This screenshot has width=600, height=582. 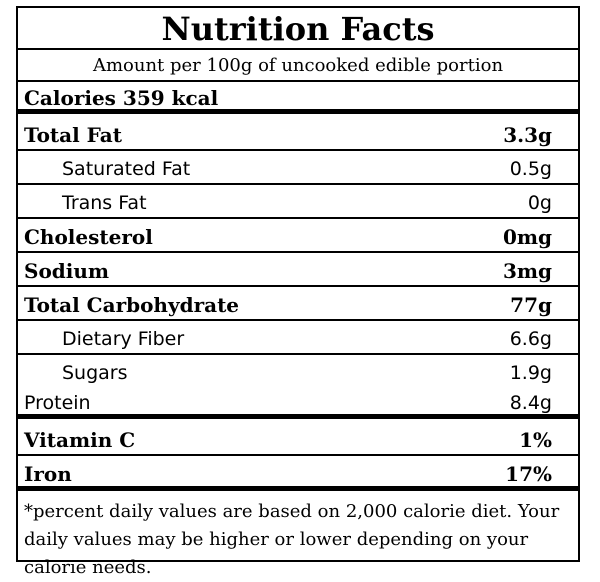 I want to click on nutrient-name: Protein, so click(x=57, y=403).